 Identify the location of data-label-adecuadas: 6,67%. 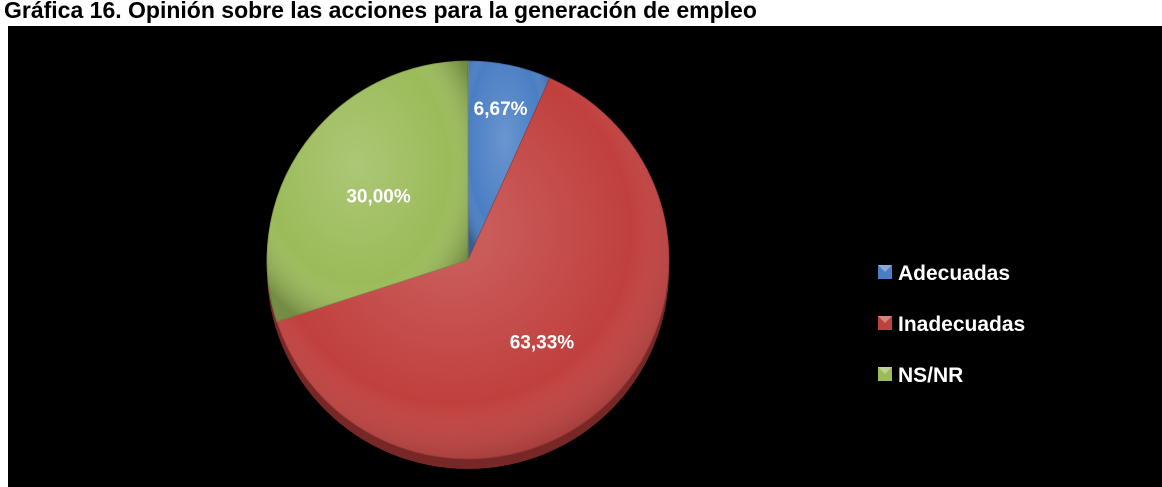
(501, 109).